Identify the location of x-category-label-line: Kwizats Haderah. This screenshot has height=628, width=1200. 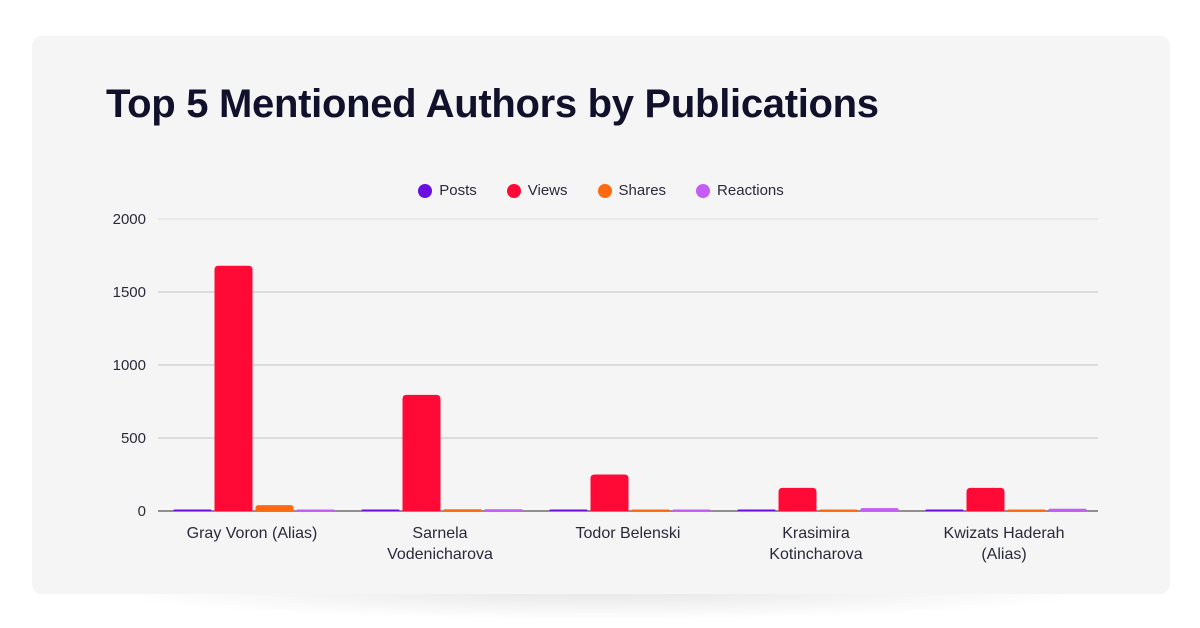
(1004, 533).